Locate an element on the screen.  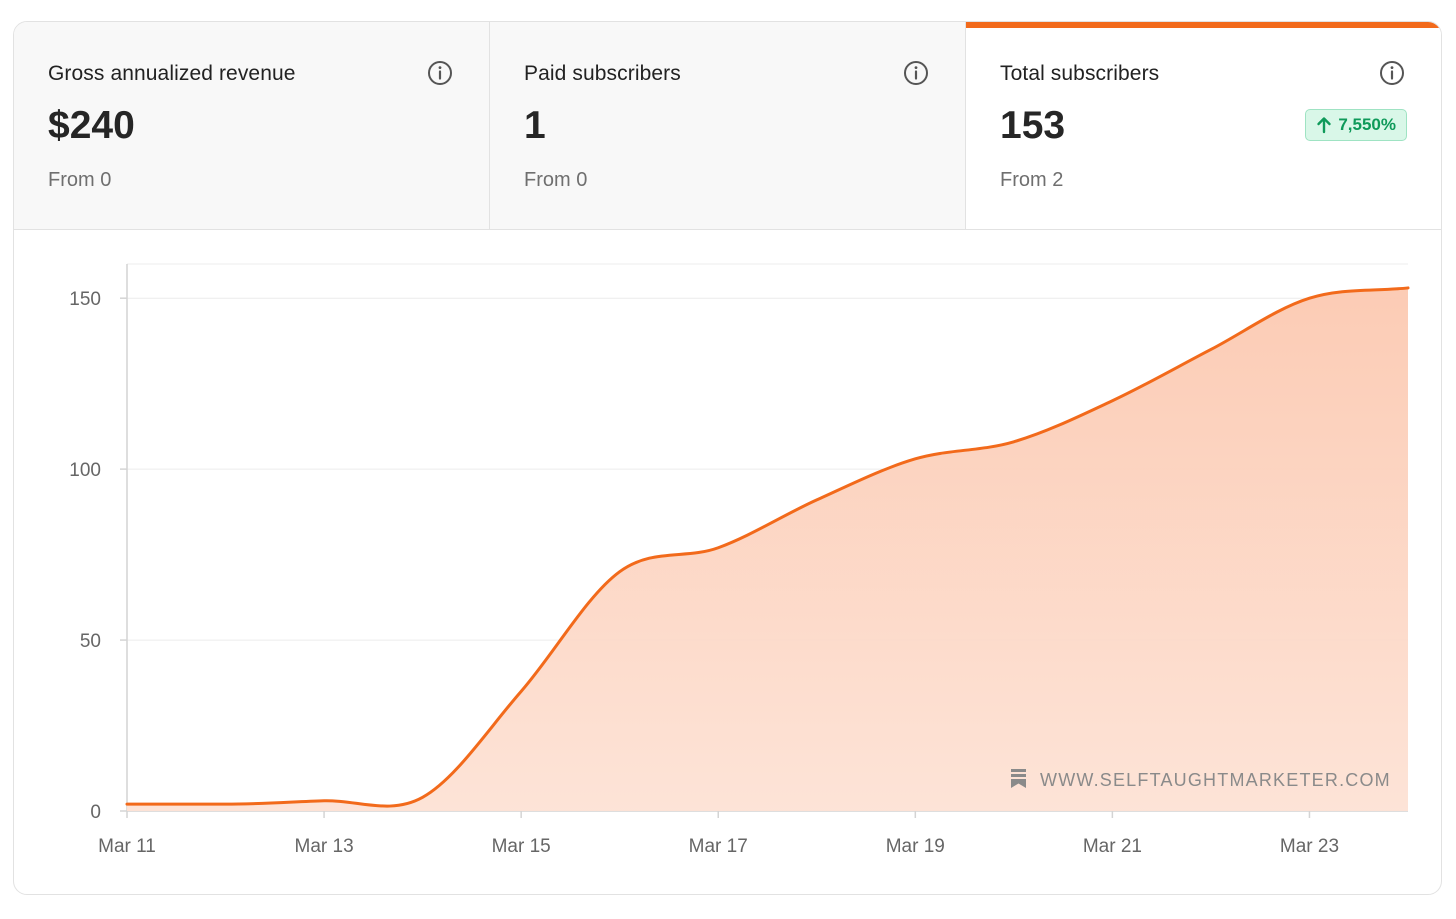
x-tick-label: Mar 21 is located at coordinates (1112, 846).